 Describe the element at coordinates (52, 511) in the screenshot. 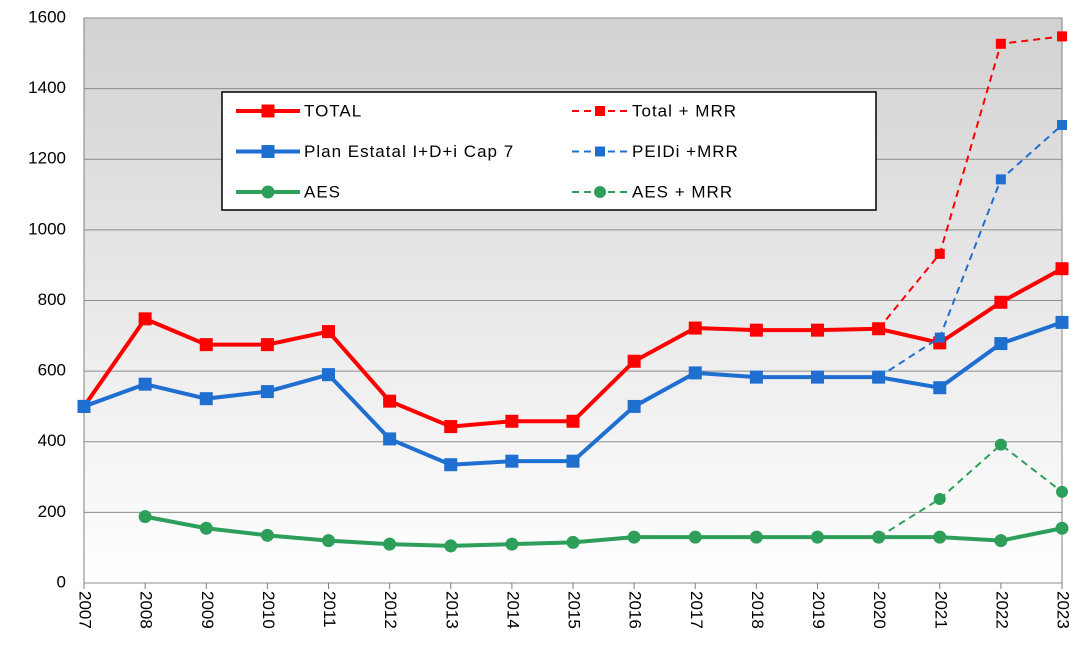

I see `y-tick-label: 200` at that location.